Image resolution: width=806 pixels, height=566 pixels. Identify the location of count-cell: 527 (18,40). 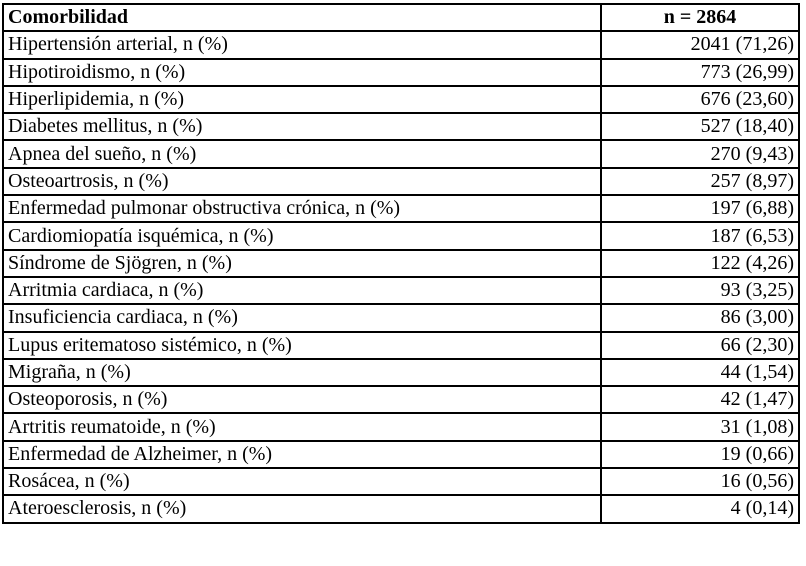
(700, 127).